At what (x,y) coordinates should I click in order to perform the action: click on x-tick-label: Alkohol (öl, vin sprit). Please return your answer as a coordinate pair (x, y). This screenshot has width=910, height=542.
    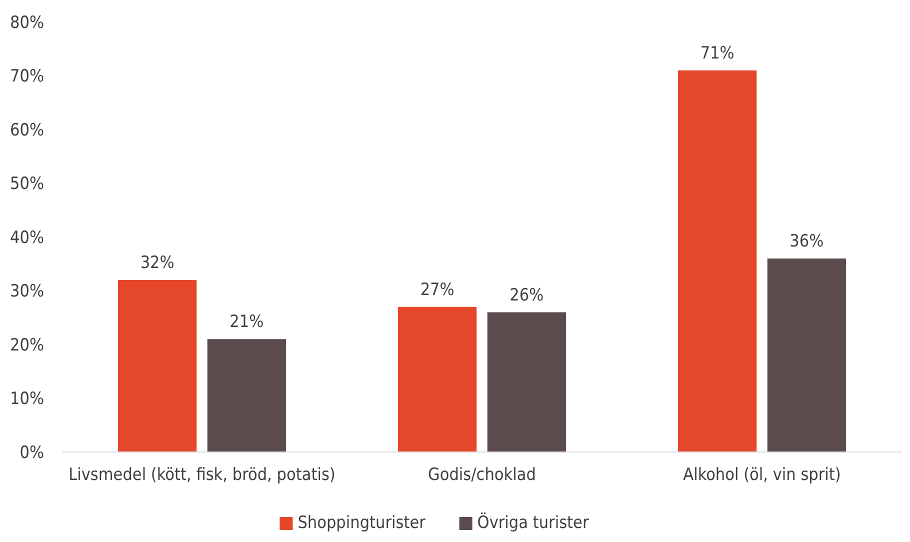
    Looking at the image, I should click on (762, 475).